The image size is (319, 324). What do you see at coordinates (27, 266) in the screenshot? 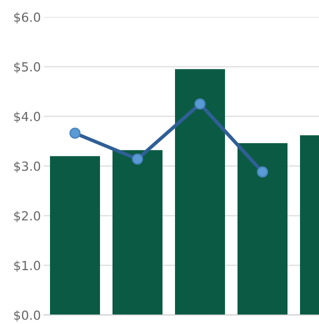
I see `y-tick-label: $1.0` at bounding box center [27, 266].